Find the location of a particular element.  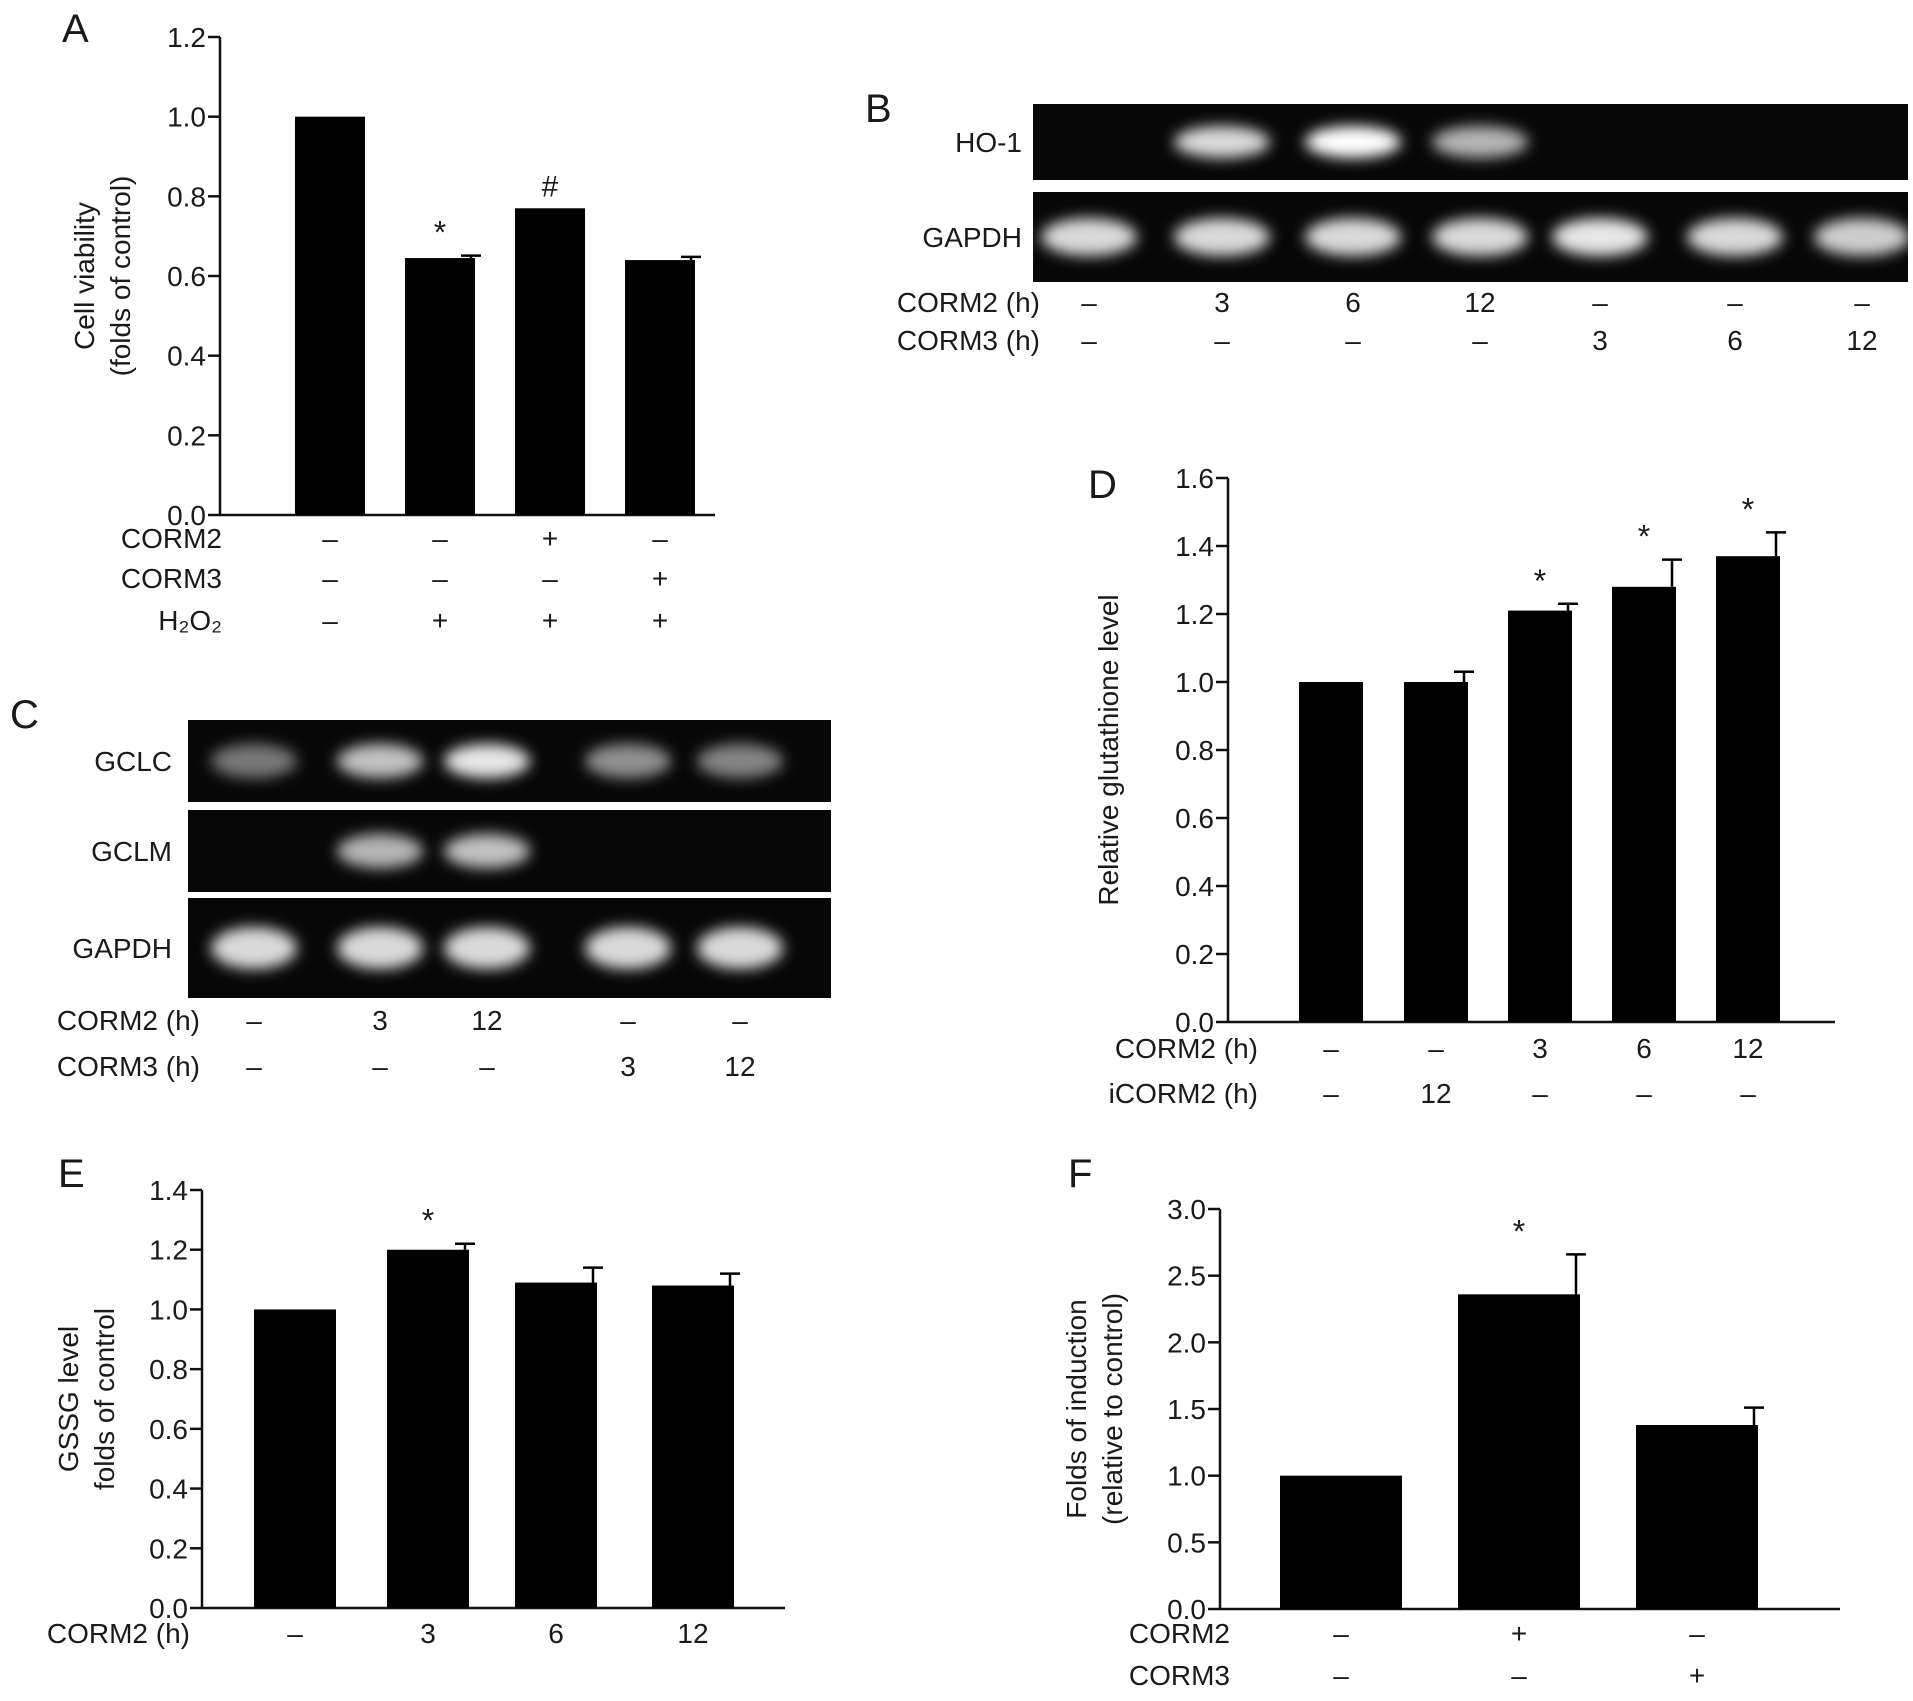

y-tick-label-d: 0.0 is located at coordinates (1194, 1022).